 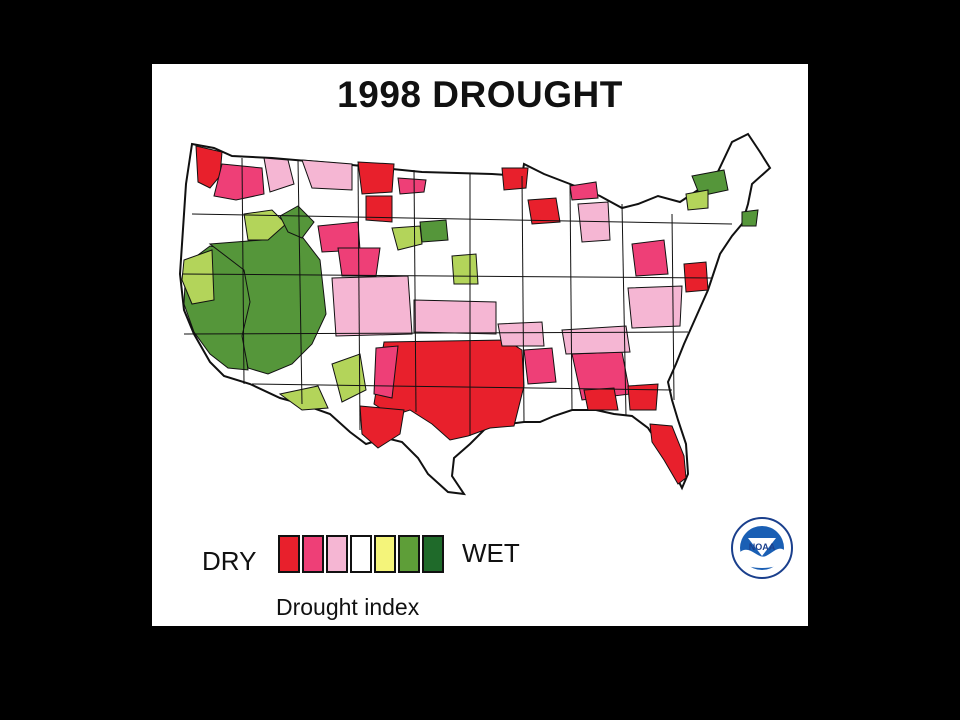 I want to click on noaa-logo-text: NOAA, so click(x=762, y=547).